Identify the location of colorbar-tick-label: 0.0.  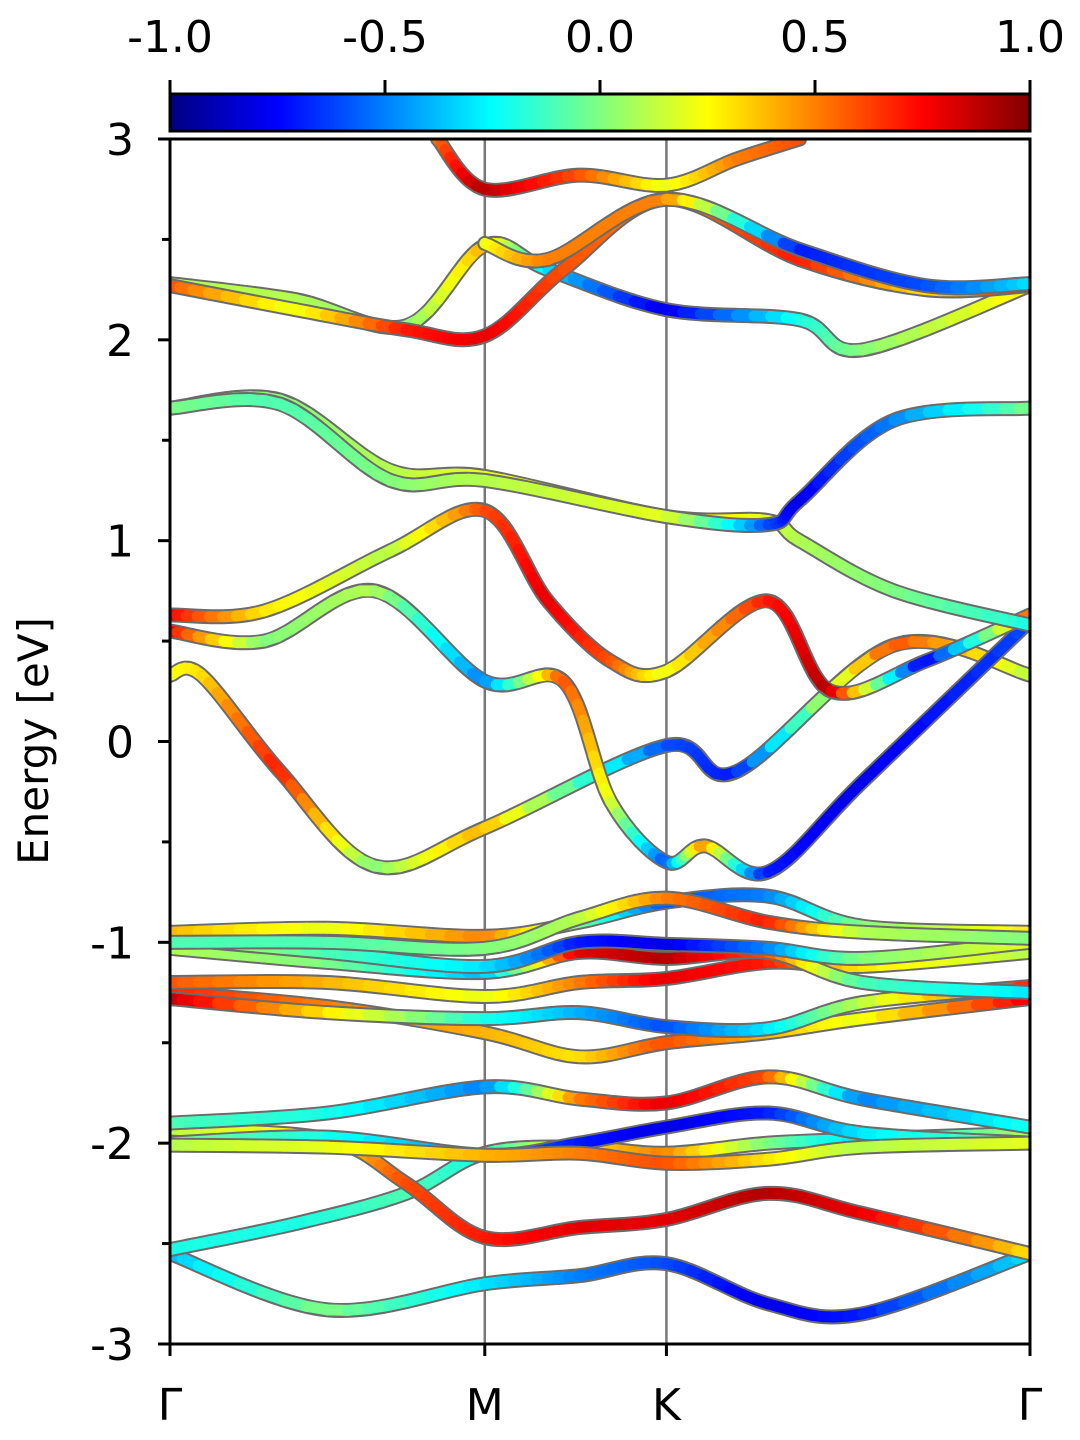
(600, 37).